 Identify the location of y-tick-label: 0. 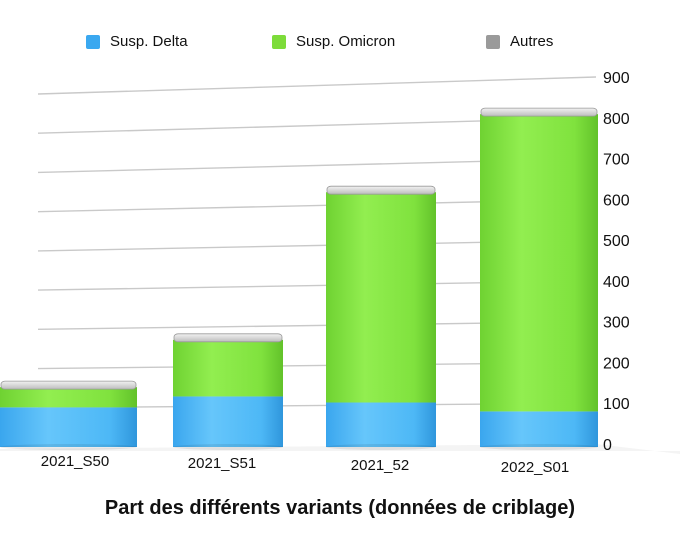
(607, 445).